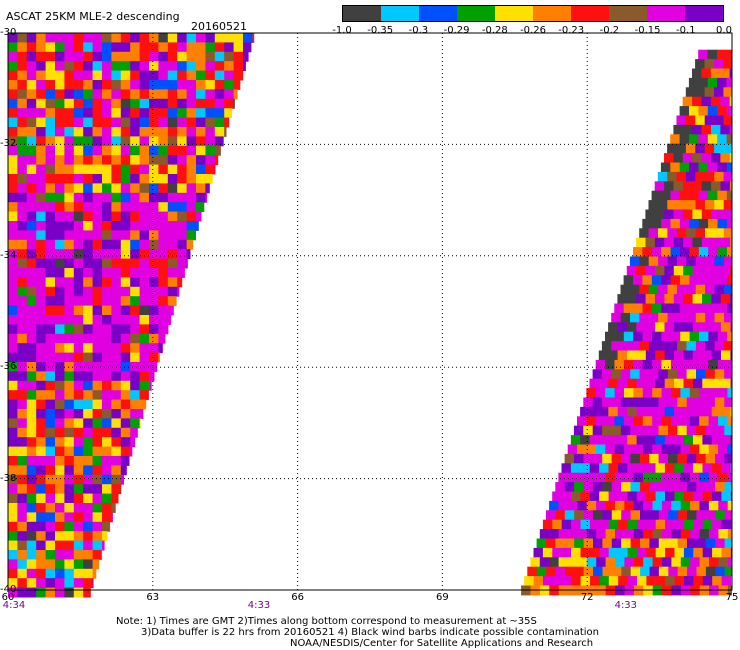  Describe the element at coordinates (380, 30) in the screenshot. I see `colorbar-tick-label: -0.35` at that location.